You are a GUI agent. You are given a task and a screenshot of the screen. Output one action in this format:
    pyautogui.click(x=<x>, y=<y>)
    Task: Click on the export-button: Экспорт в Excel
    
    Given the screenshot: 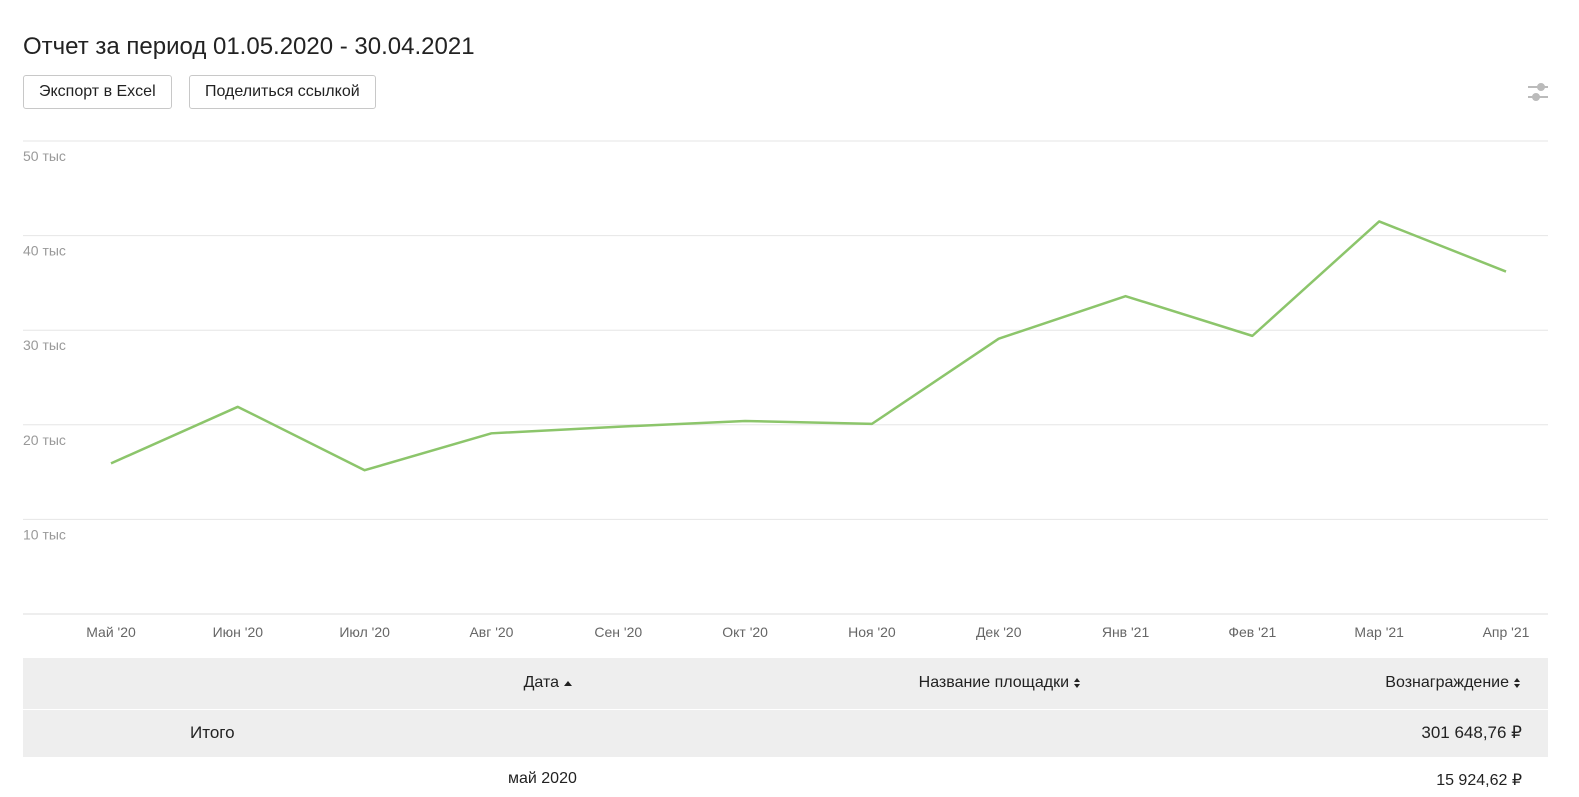 What is the action you would take?
    pyautogui.click(x=97, y=92)
    